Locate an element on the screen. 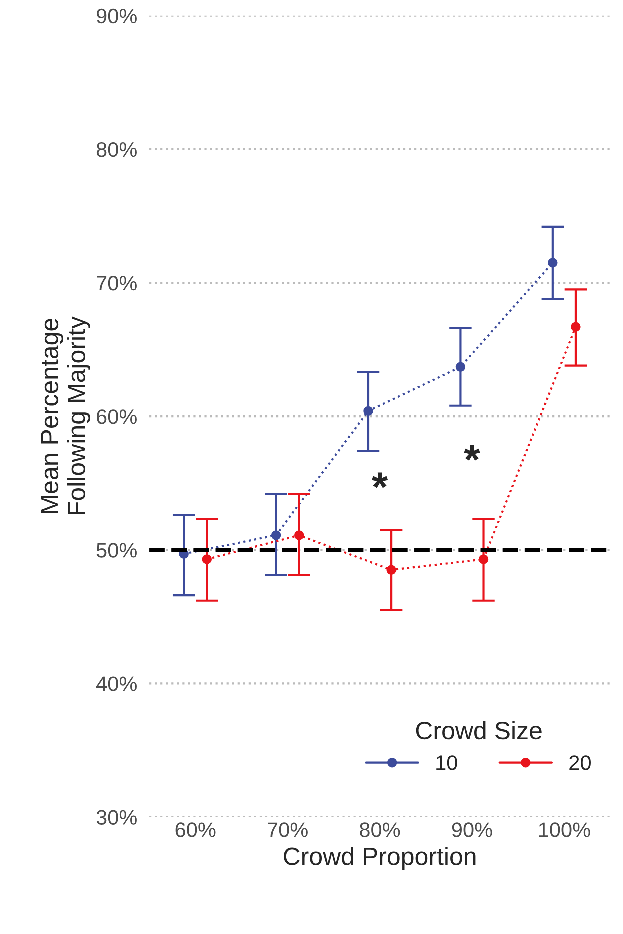 This screenshot has width=623, height=934. y-tick-label: 50% is located at coordinates (116, 550).